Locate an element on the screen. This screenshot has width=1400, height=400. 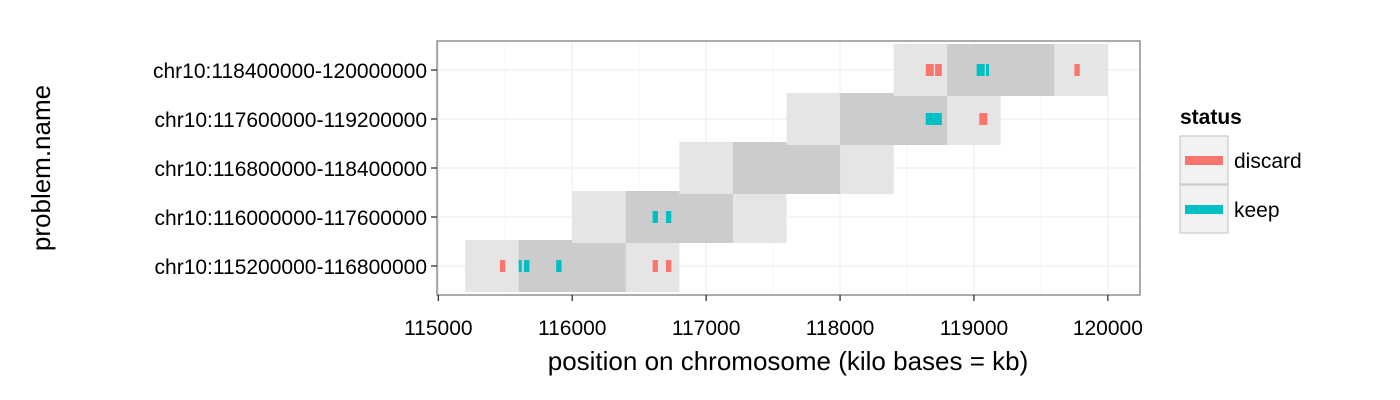
x-tick-label: 119000 is located at coordinates (974, 328).